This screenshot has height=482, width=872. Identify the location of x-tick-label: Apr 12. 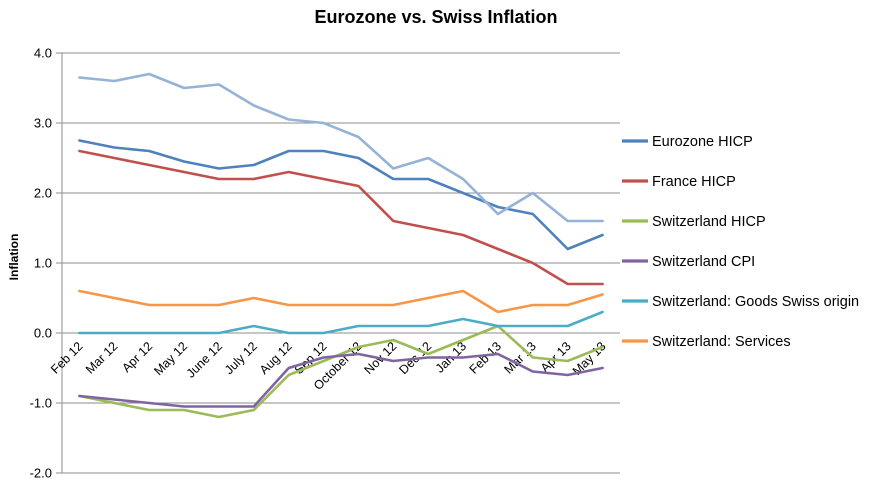
(137, 357).